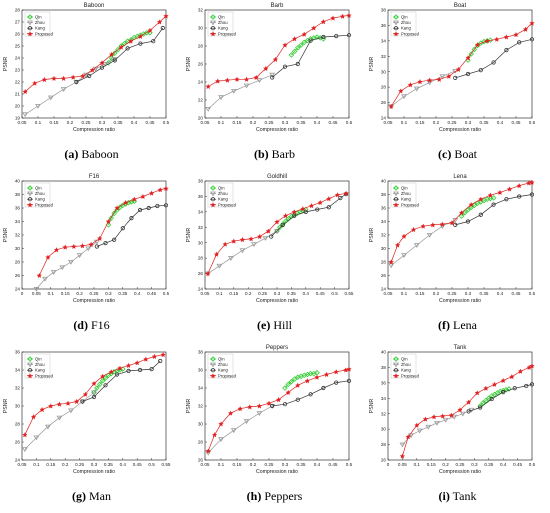  I want to click on caption-text: Baboon, so click(100, 154).